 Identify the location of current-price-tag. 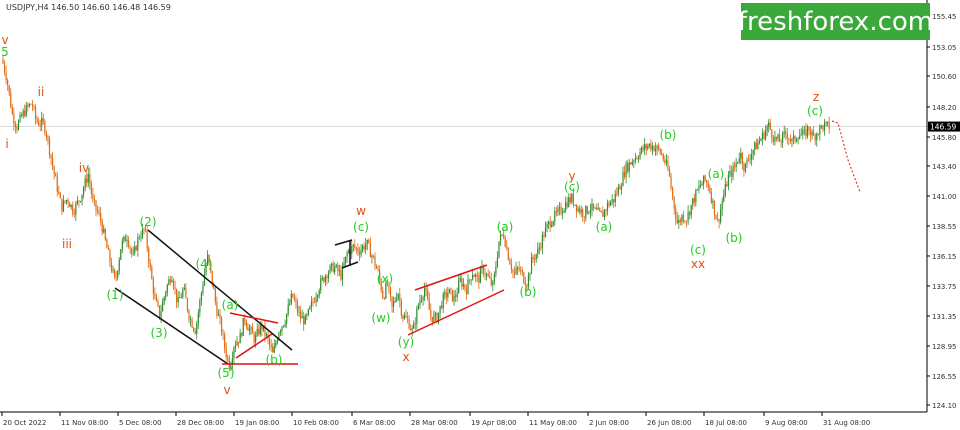
(944, 126).